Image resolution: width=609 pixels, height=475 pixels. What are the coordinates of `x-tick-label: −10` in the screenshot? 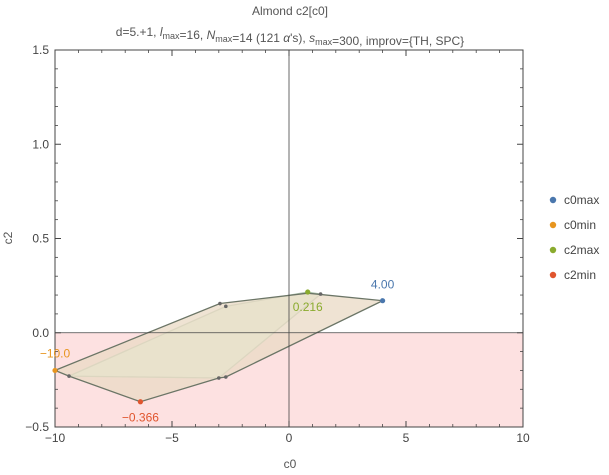 It's located at (55, 438).